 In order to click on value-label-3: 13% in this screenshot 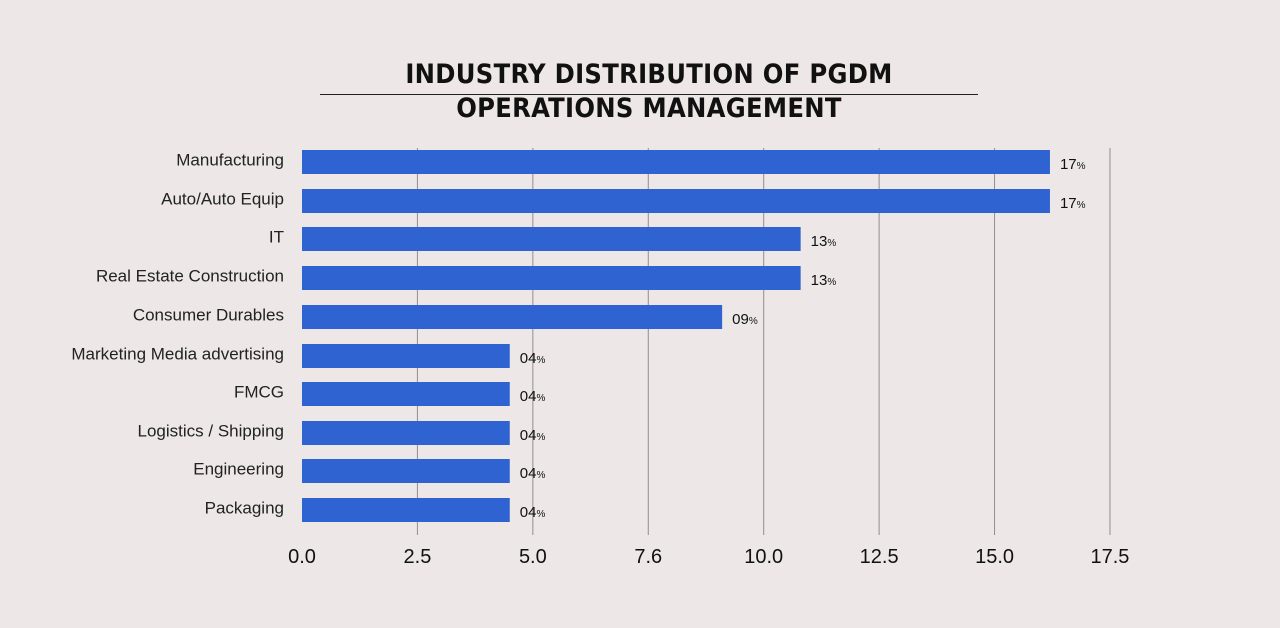, I will do `click(824, 280)`.